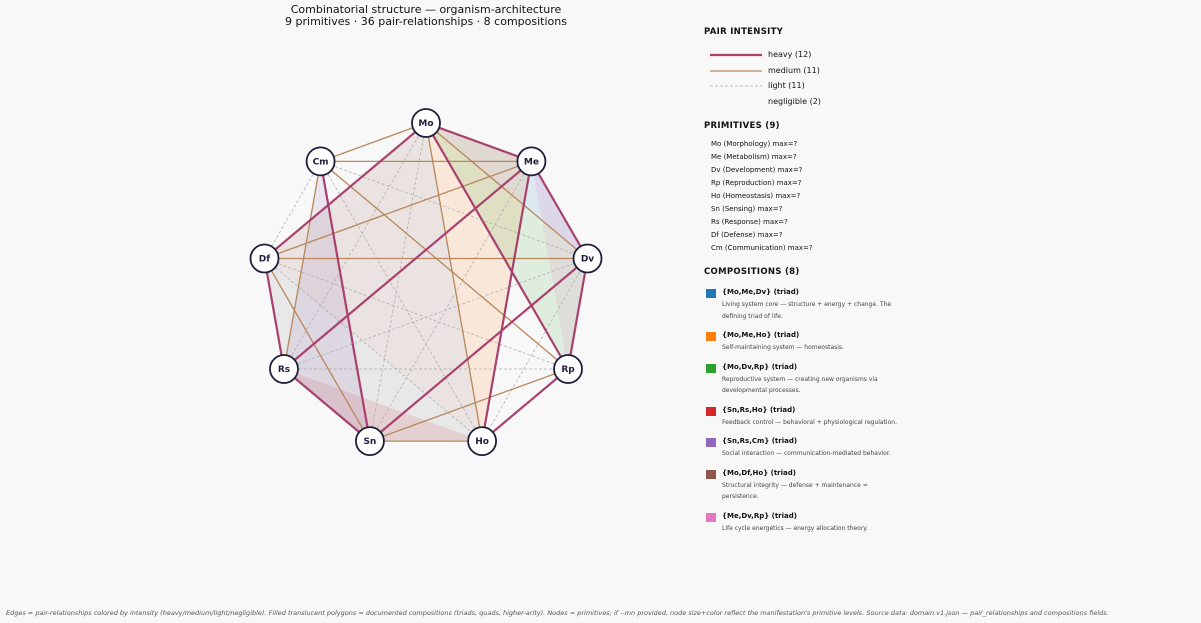 This screenshot has height=623, width=1201. I want to click on node-Sn: Sn, so click(370, 441).